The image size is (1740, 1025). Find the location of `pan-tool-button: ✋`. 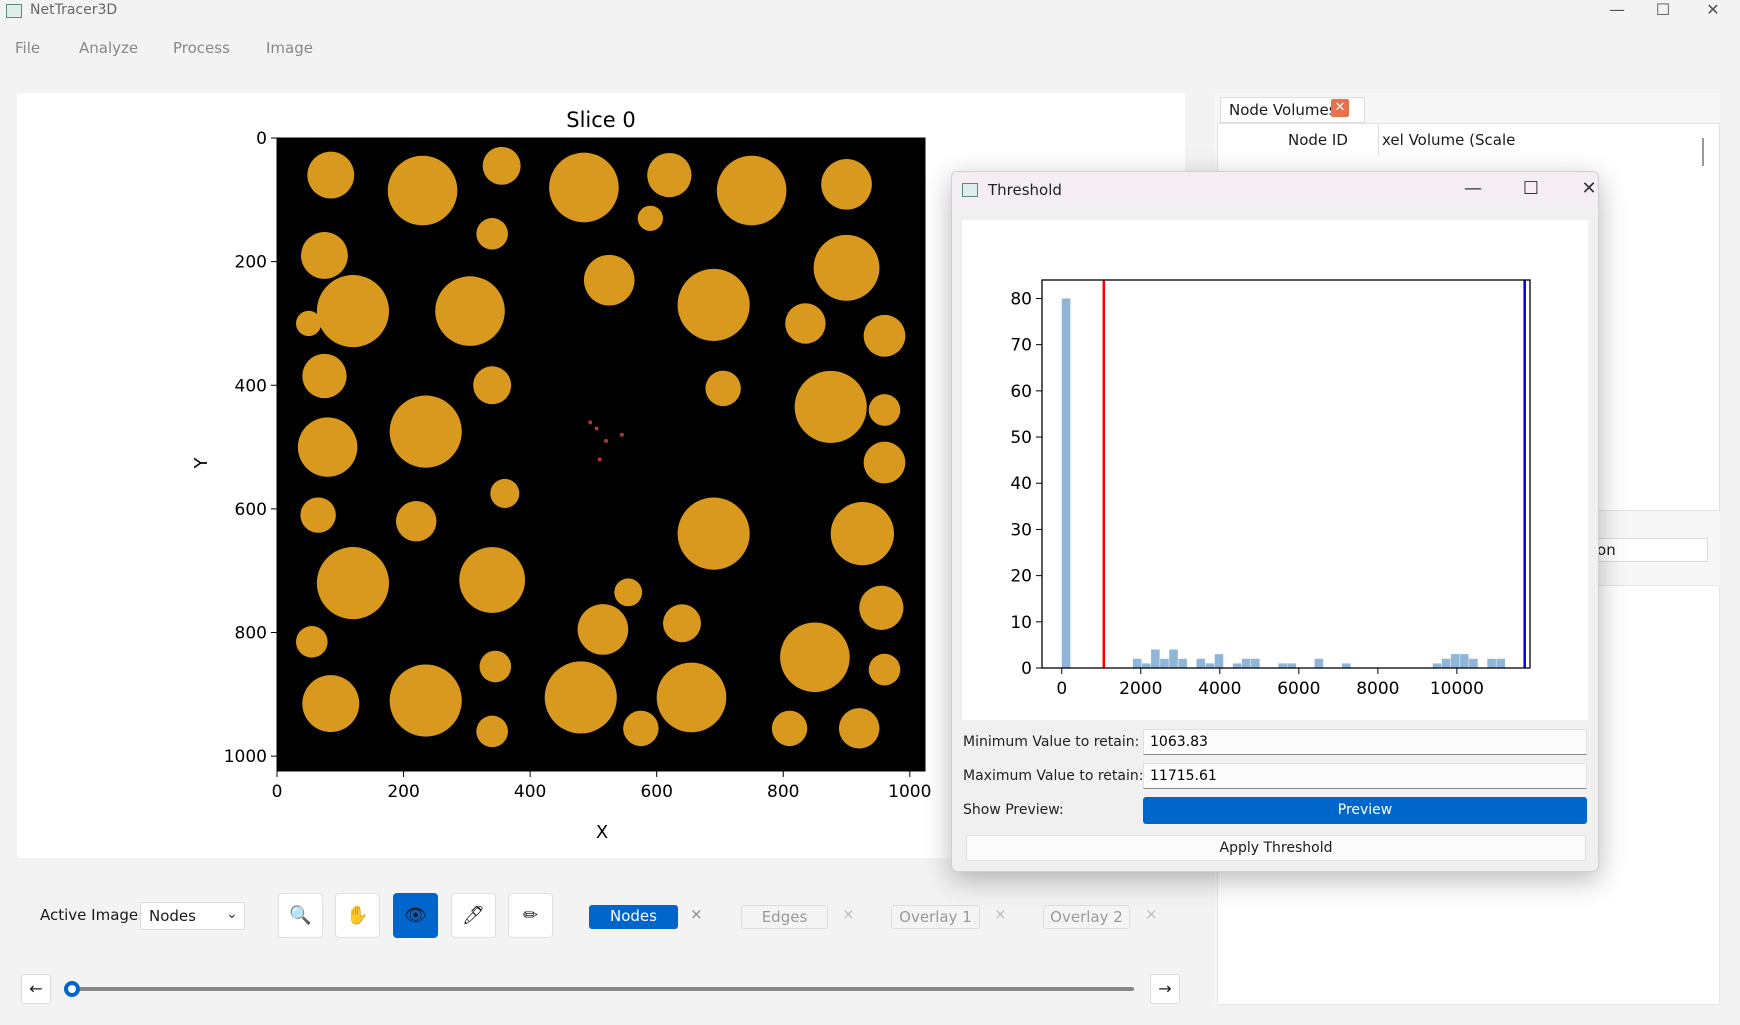

pan-tool-button: ✋ is located at coordinates (357, 915).